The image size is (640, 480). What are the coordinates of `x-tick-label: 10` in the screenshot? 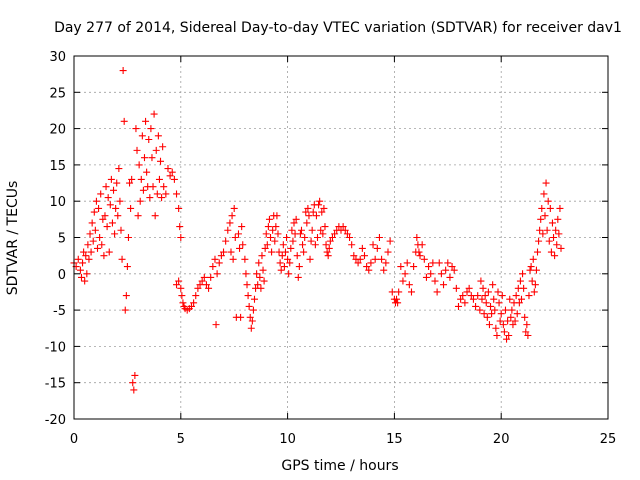 It's located at (287, 439).